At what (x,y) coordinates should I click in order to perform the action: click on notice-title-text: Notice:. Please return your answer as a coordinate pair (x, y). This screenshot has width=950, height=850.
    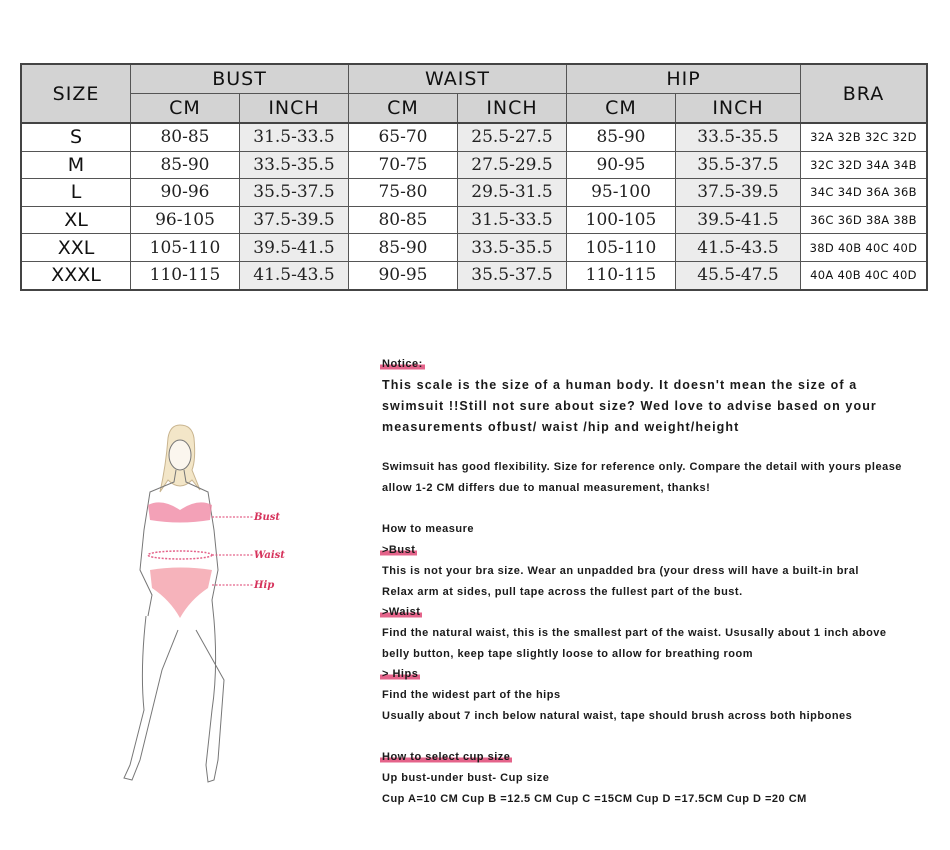
    Looking at the image, I should click on (402, 364).